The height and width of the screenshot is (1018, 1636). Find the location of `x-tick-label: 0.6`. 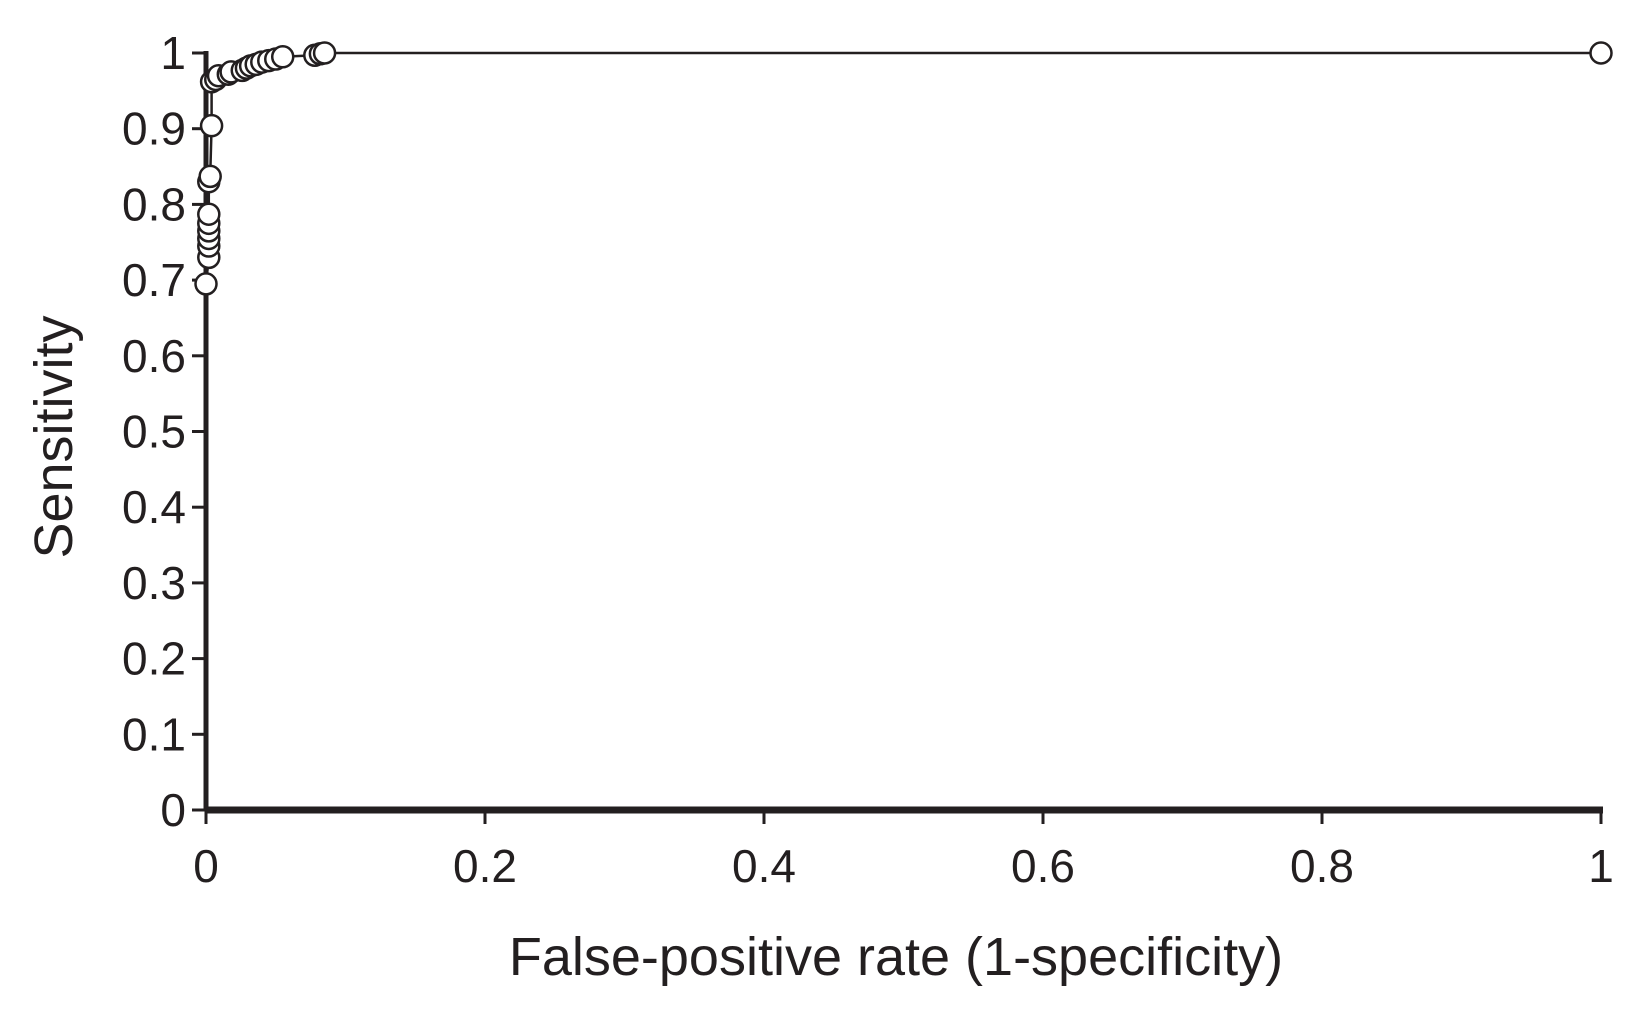

x-tick-label: 0.6 is located at coordinates (1043, 866).